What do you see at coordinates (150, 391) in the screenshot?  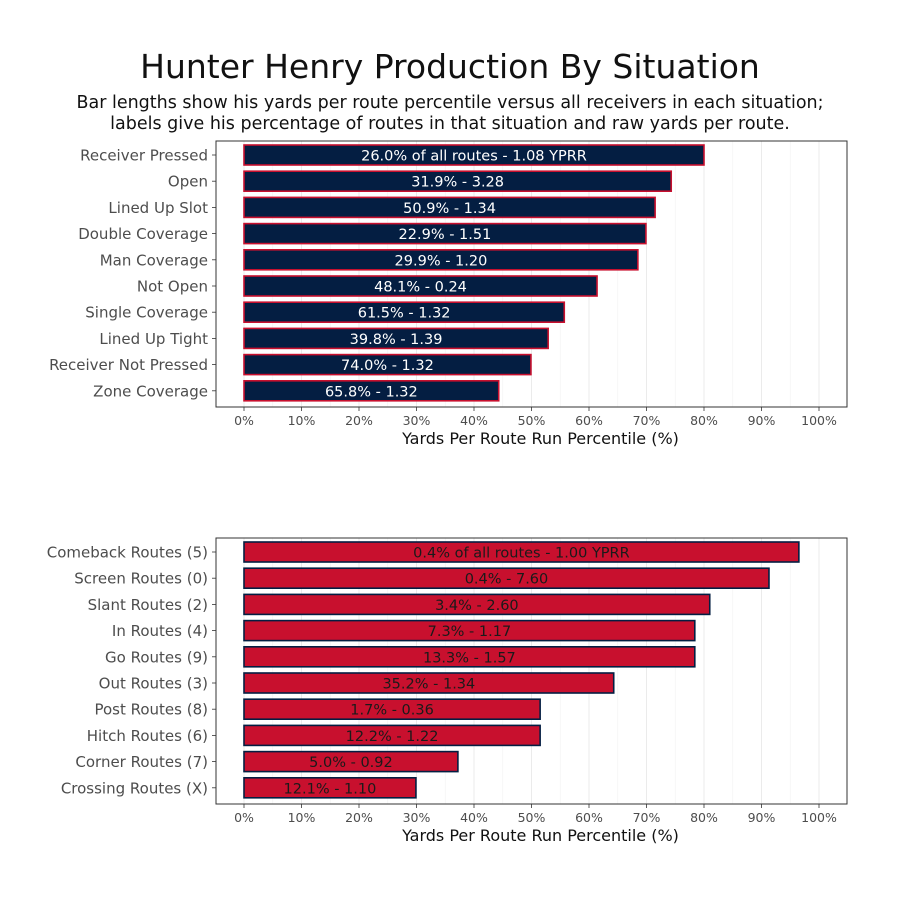 I see `y-tick-label: Zone Coverage` at bounding box center [150, 391].